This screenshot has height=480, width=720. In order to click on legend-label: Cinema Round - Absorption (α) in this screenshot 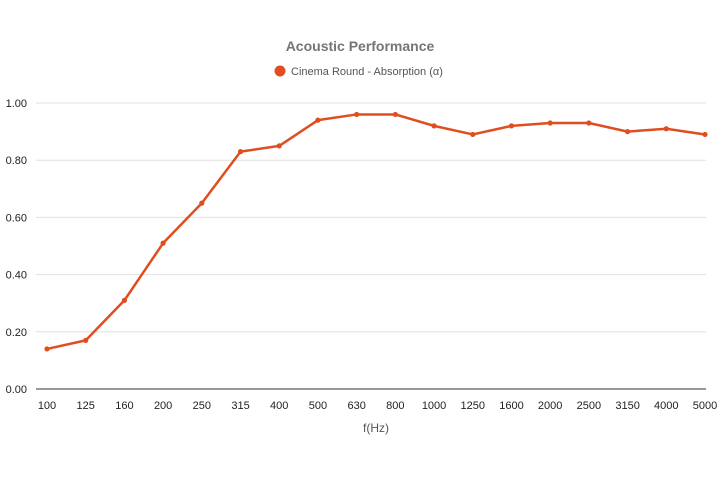, I will do `click(367, 72)`.